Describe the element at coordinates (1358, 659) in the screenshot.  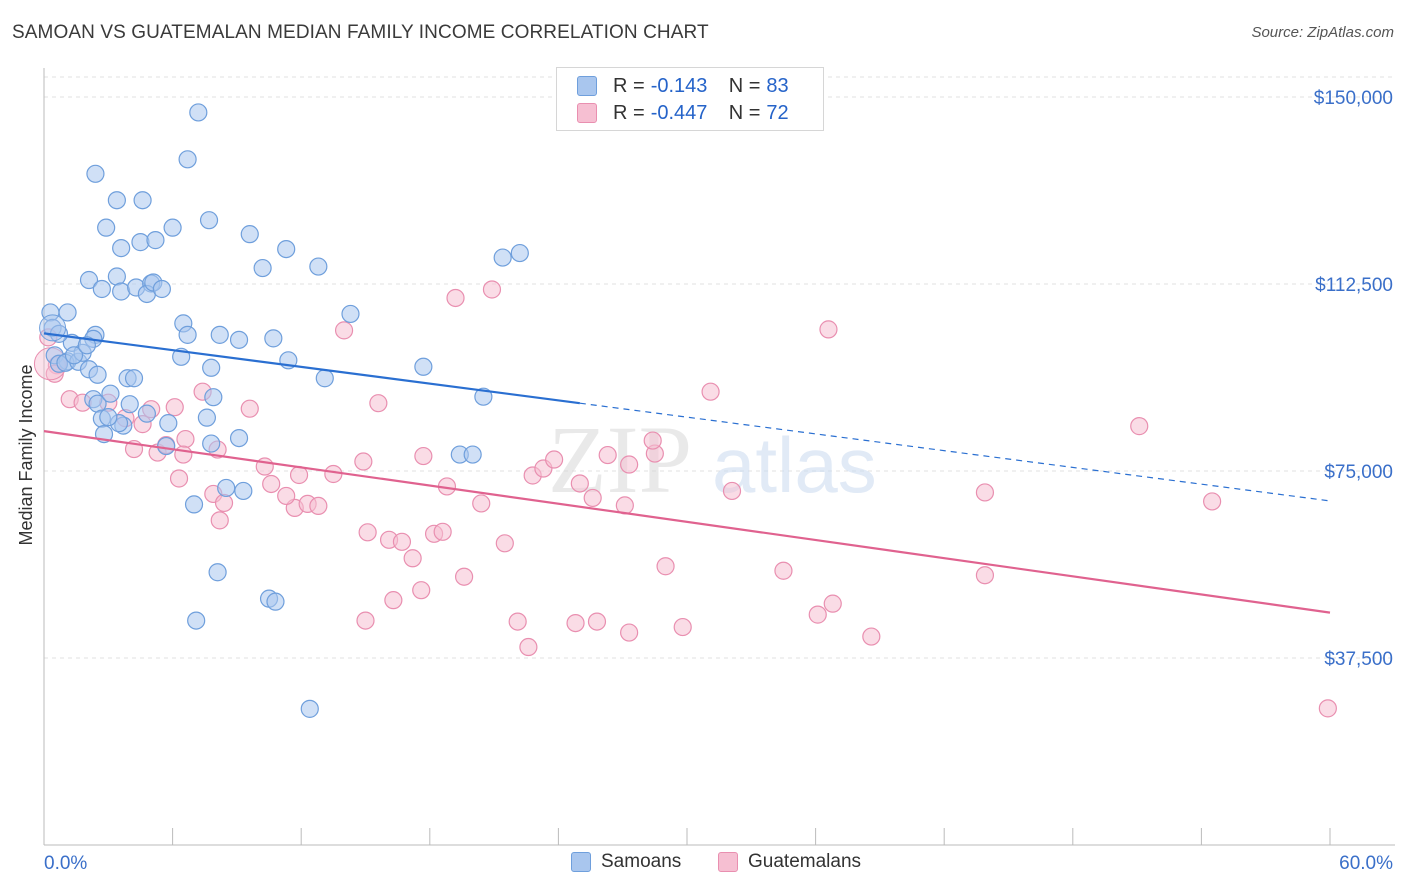
I see `y-tick-label-0: $37,500` at that location.